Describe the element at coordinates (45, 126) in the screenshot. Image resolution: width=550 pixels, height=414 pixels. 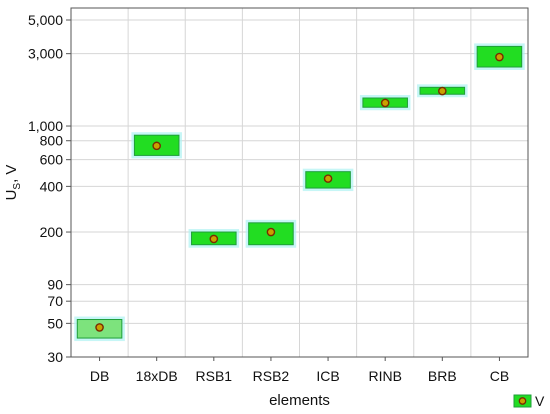
I see `y-tick-label: 1,000` at that location.